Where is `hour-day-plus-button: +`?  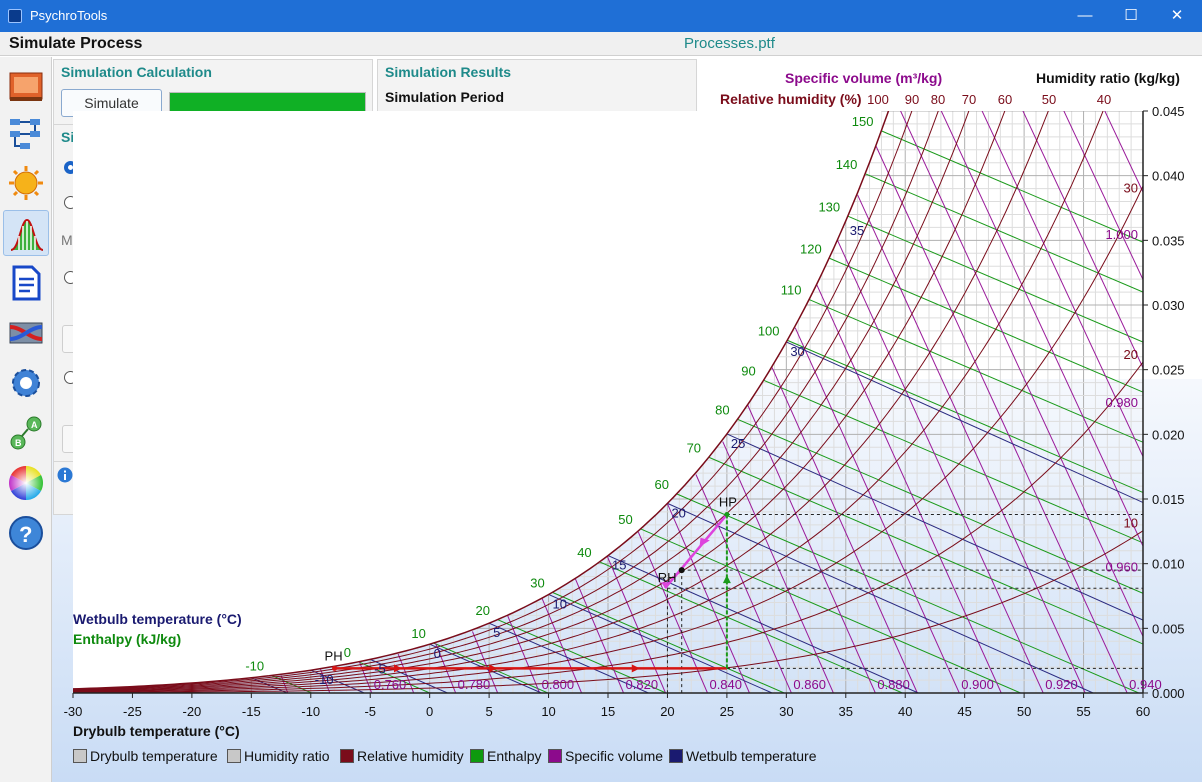
hour-day-plus-button: + is located at coordinates (246, 439).